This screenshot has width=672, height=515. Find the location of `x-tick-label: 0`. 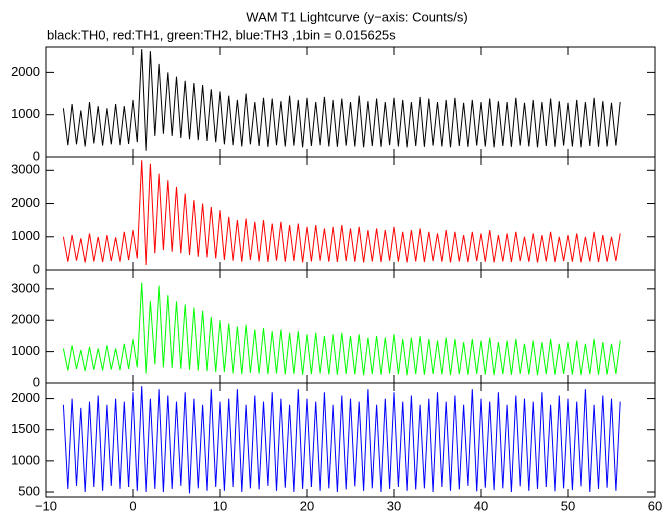

x-tick-label: 0 is located at coordinates (132, 505).